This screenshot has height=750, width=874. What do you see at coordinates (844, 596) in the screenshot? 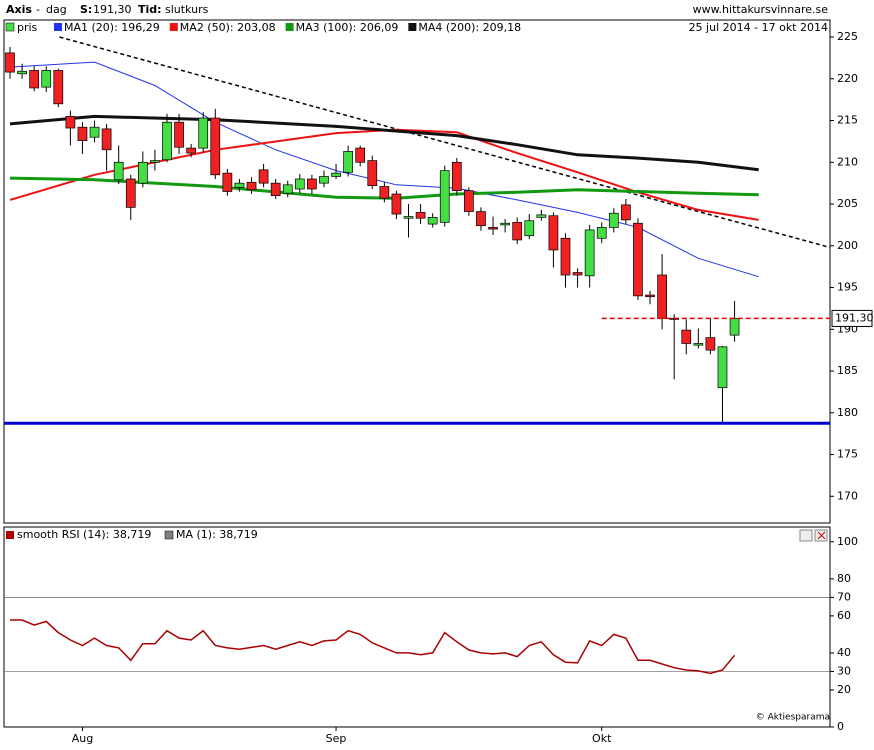
I see `y-tick-label: 70` at bounding box center [844, 596].